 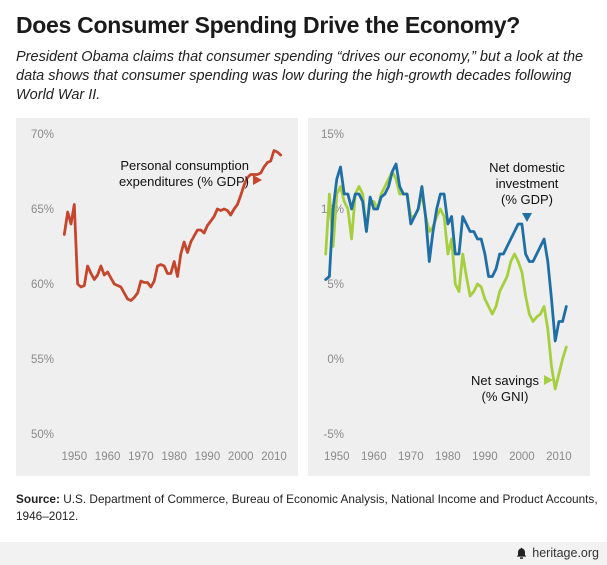 I want to click on x-tick-label: 1990, so click(x=208, y=457).